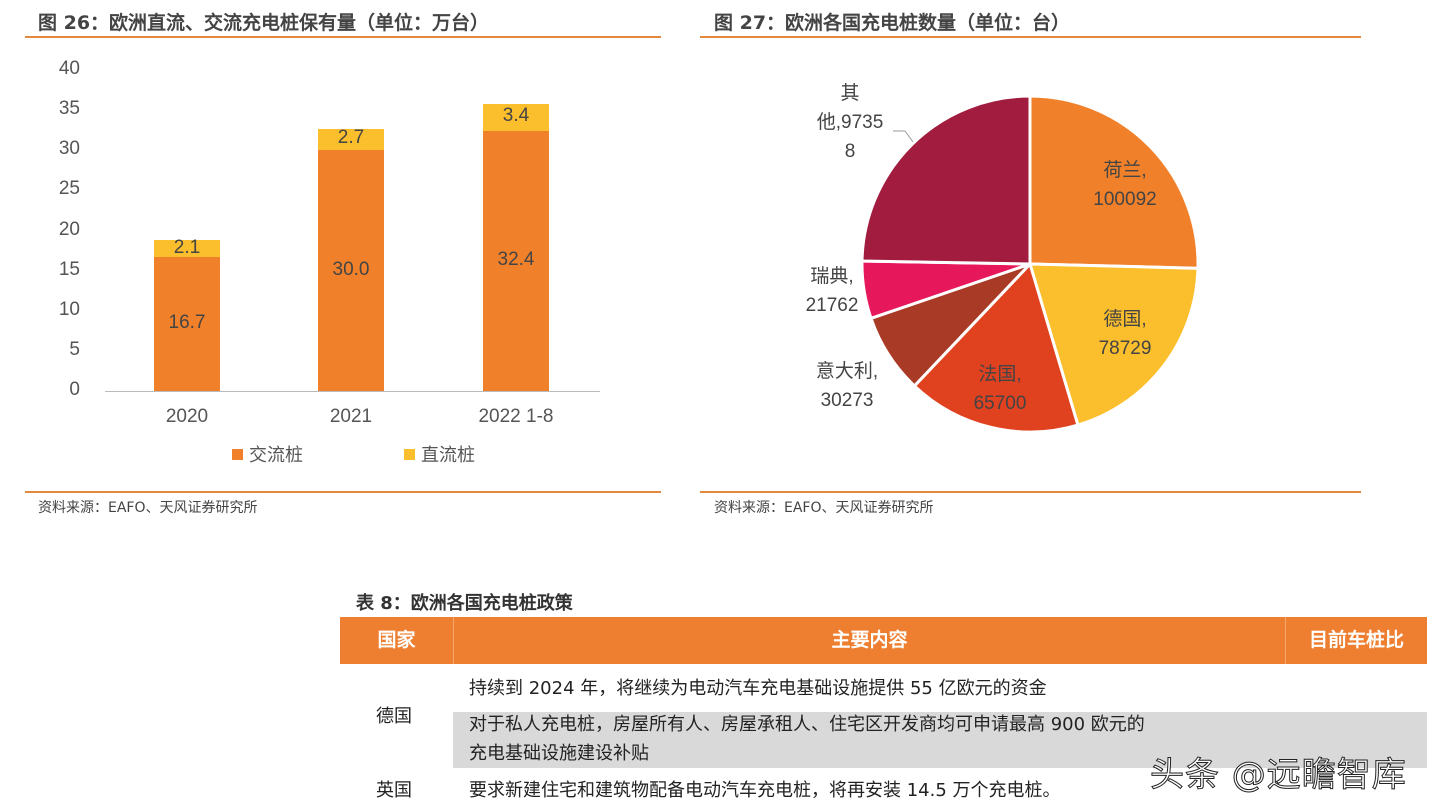  I want to click on data-label: 16.7, so click(187, 322).